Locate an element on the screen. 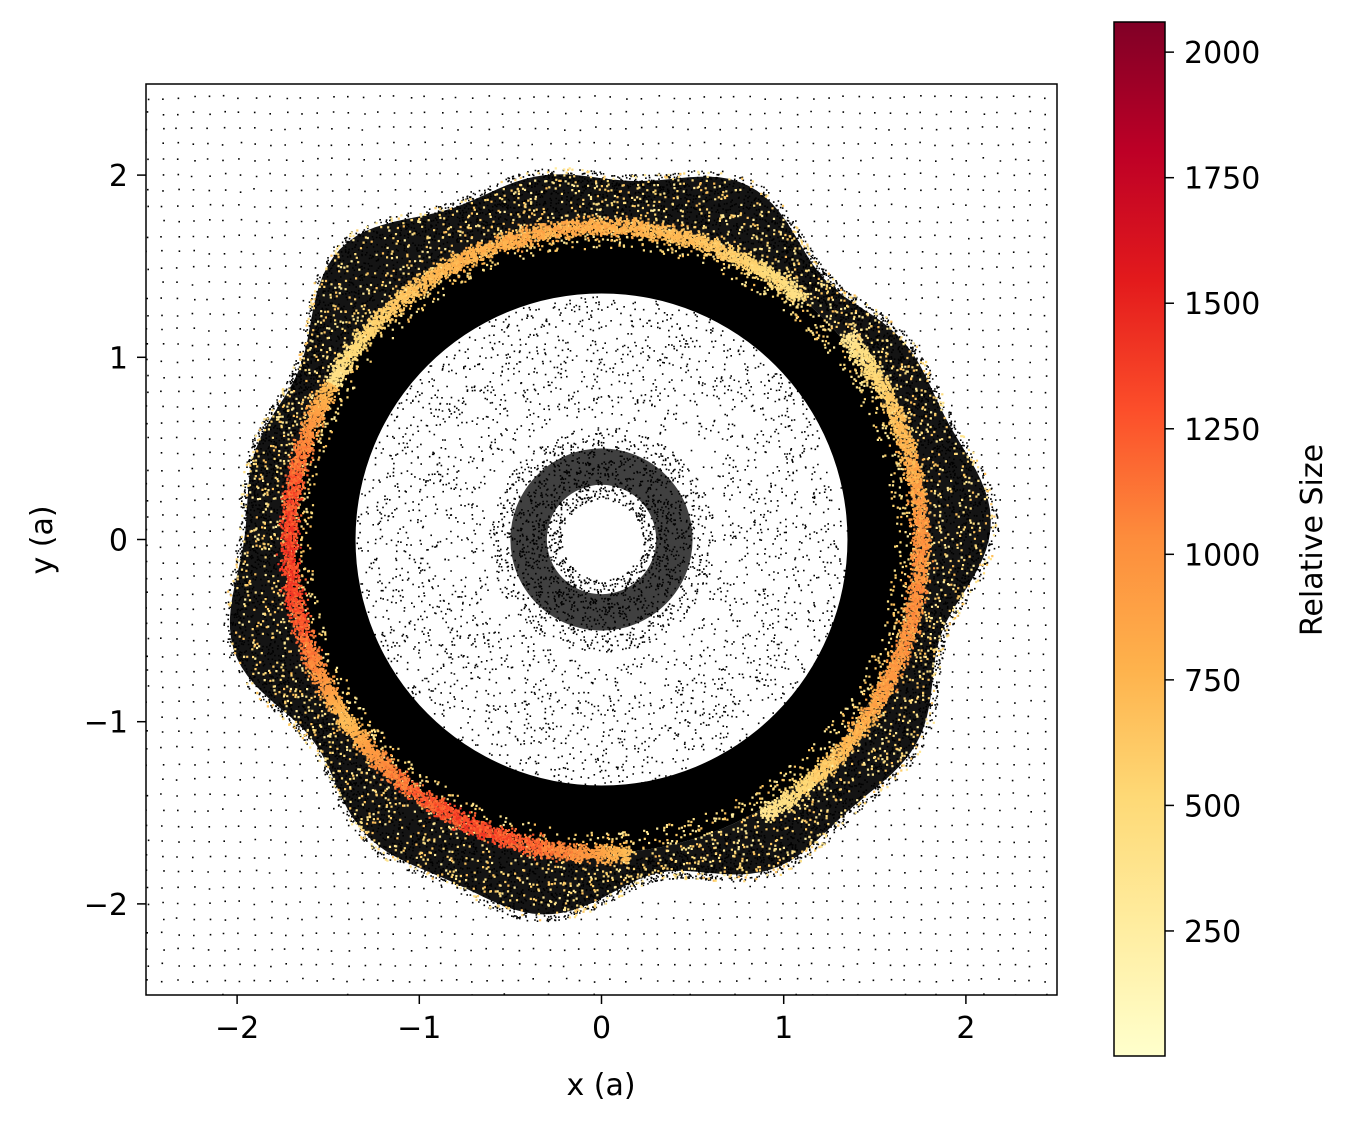 This screenshot has height=1122, width=1353. y-tick-label: 1 is located at coordinates (118, 358).